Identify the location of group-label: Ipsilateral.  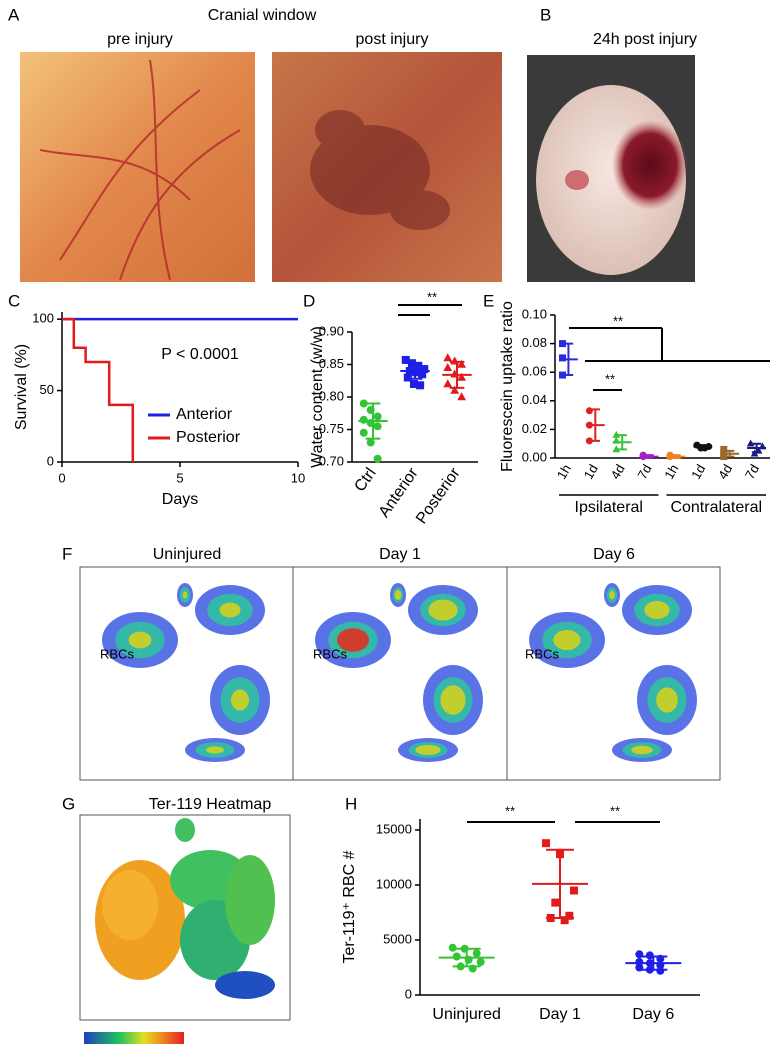
(609, 507).